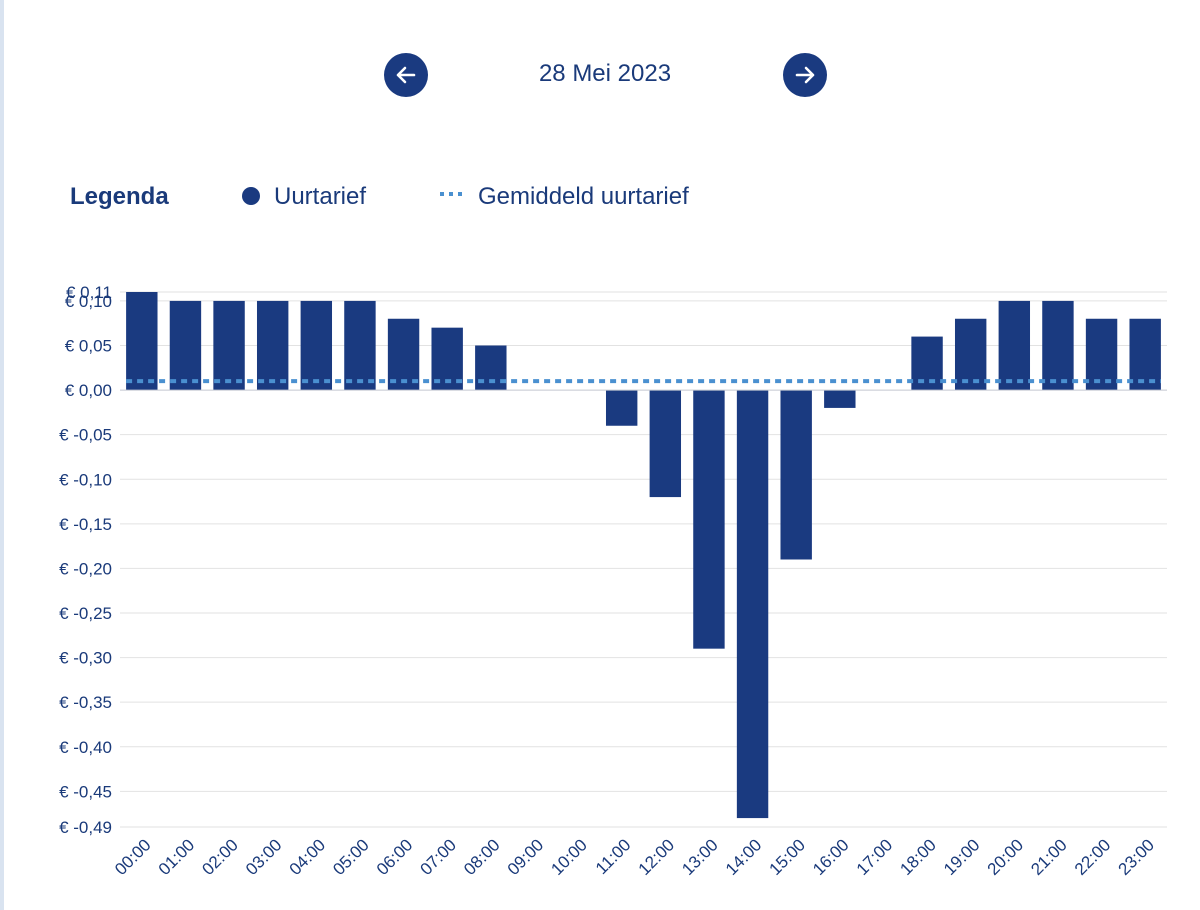 The width and height of the screenshot is (1200, 910). What do you see at coordinates (177, 857) in the screenshot?
I see `x-tick-label: 01:00` at bounding box center [177, 857].